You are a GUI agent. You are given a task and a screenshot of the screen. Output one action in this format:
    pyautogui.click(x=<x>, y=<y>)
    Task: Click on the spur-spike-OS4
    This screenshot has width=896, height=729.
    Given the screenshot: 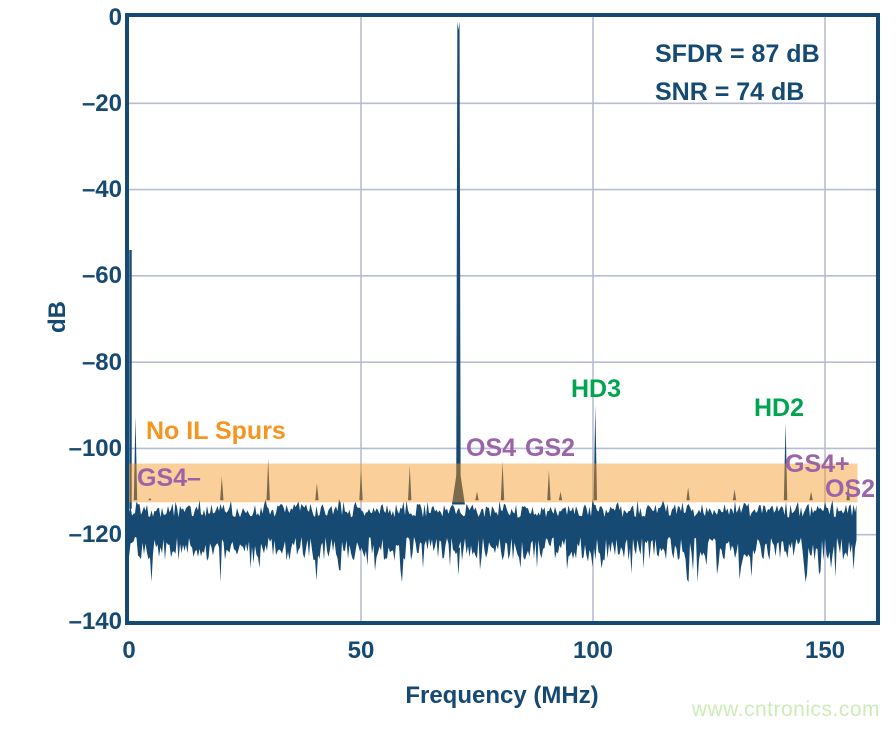 What is the action you would take?
    pyautogui.click(x=502, y=481)
    